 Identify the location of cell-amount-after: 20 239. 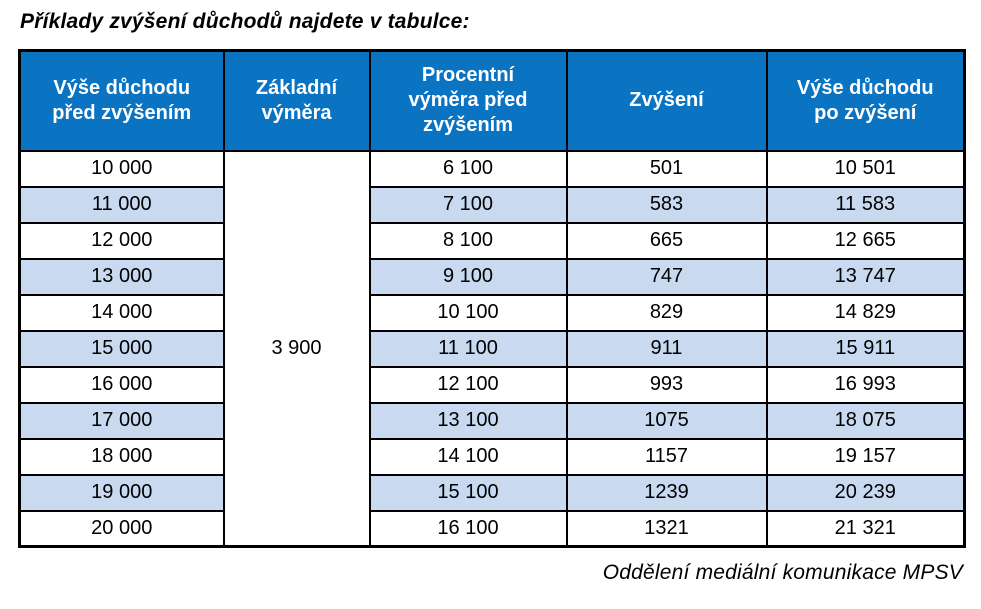
(865, 492).